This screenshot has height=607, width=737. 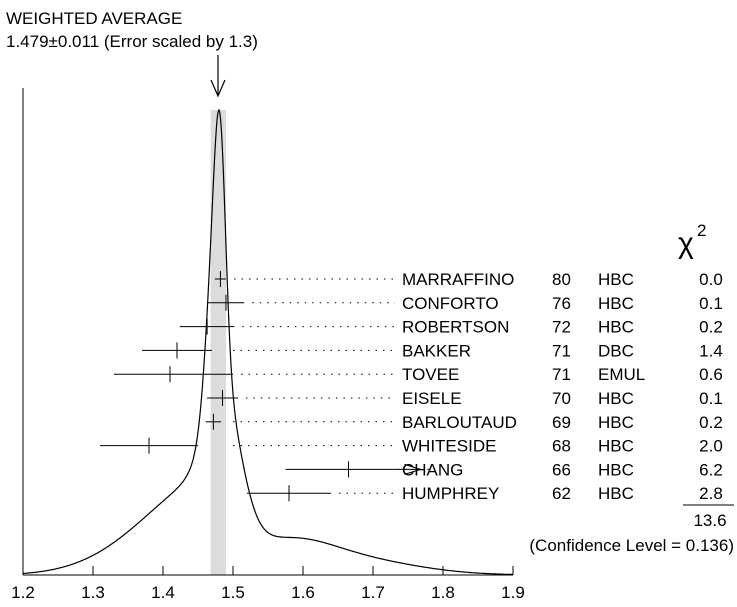 What do you see at coordinates (711, 446) in the screenshot?
I see `row-chi2: 2.0` at bounding box center [711, 446].